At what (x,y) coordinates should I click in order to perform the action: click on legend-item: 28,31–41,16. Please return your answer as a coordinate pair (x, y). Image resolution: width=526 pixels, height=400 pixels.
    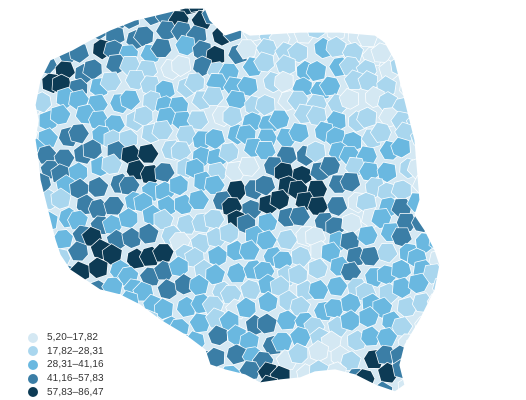
    Looking at the image, I should click on (98, 365).